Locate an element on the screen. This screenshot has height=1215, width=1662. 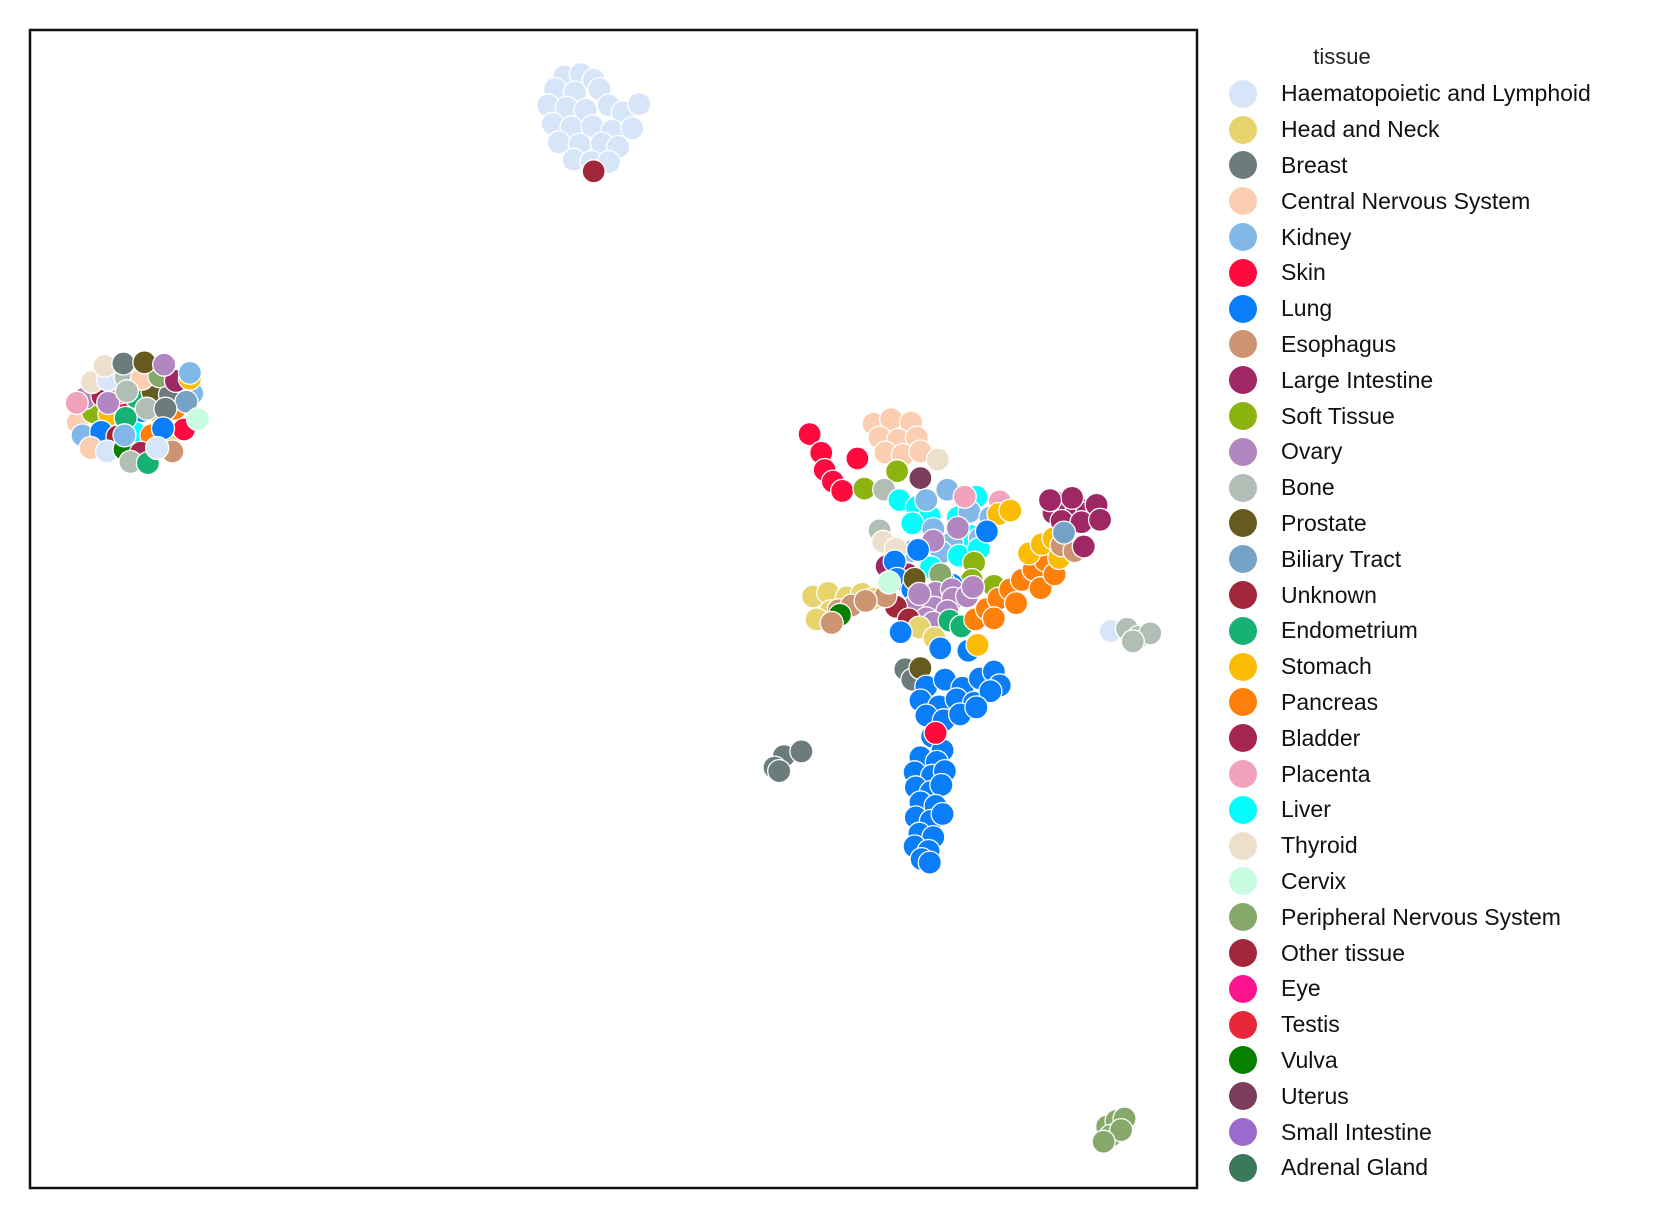
legend-label: Pancreas is located at coordinates (1330, 701).